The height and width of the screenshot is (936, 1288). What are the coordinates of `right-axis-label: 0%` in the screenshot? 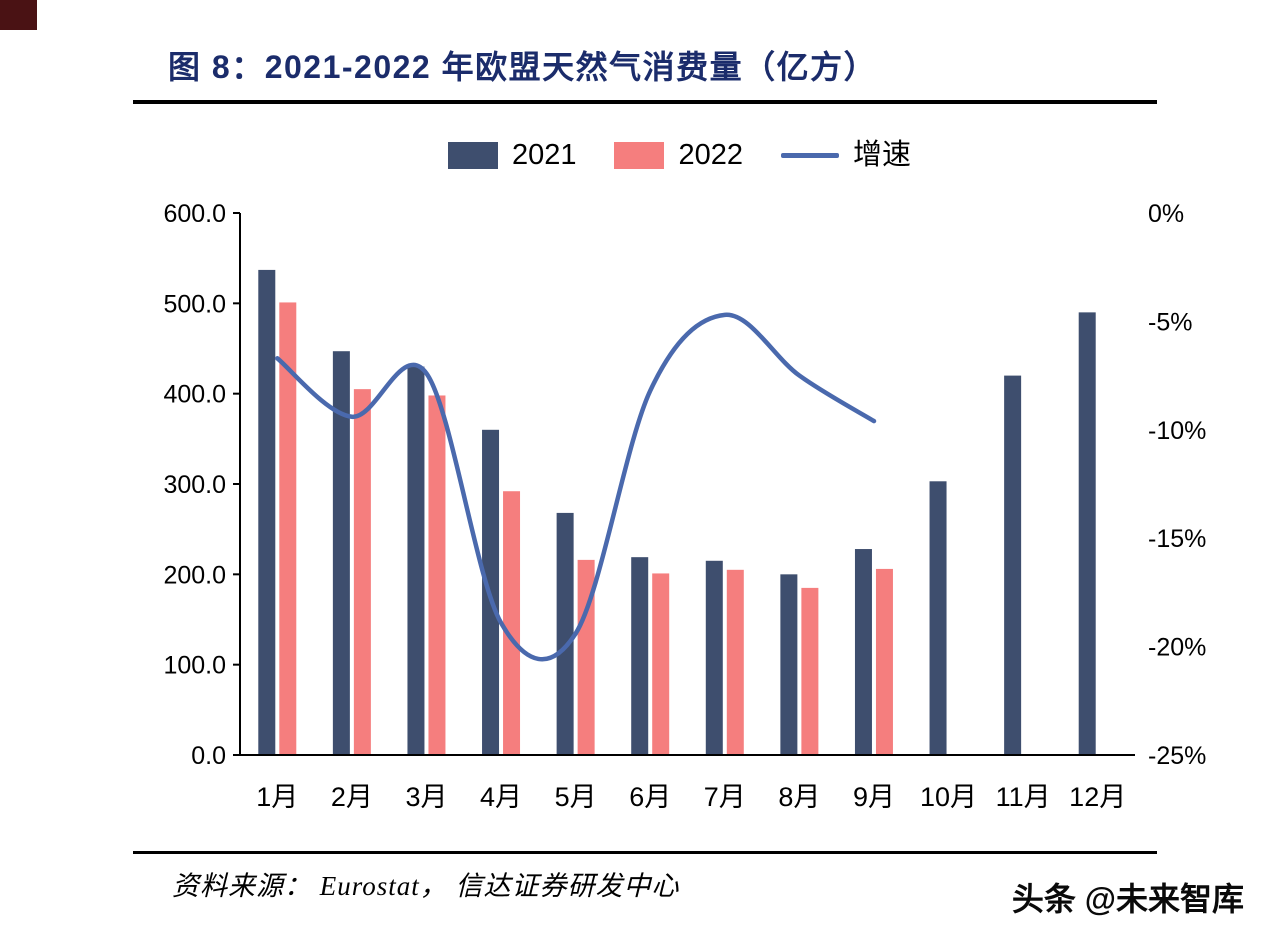 It's located at (1166, 214).